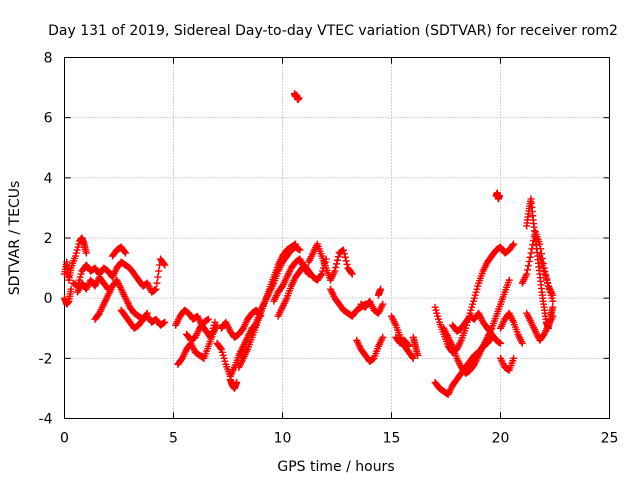  What do you see at coordinates (46, 359) in the screenshot?
I see `y-tick-label: -2` at bounding box center [46, 359].